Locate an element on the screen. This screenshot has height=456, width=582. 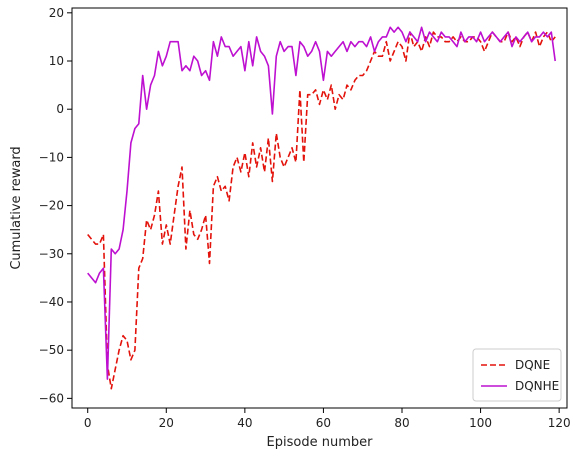
y-tick-label: 20 is located at coordinates (56, 13).